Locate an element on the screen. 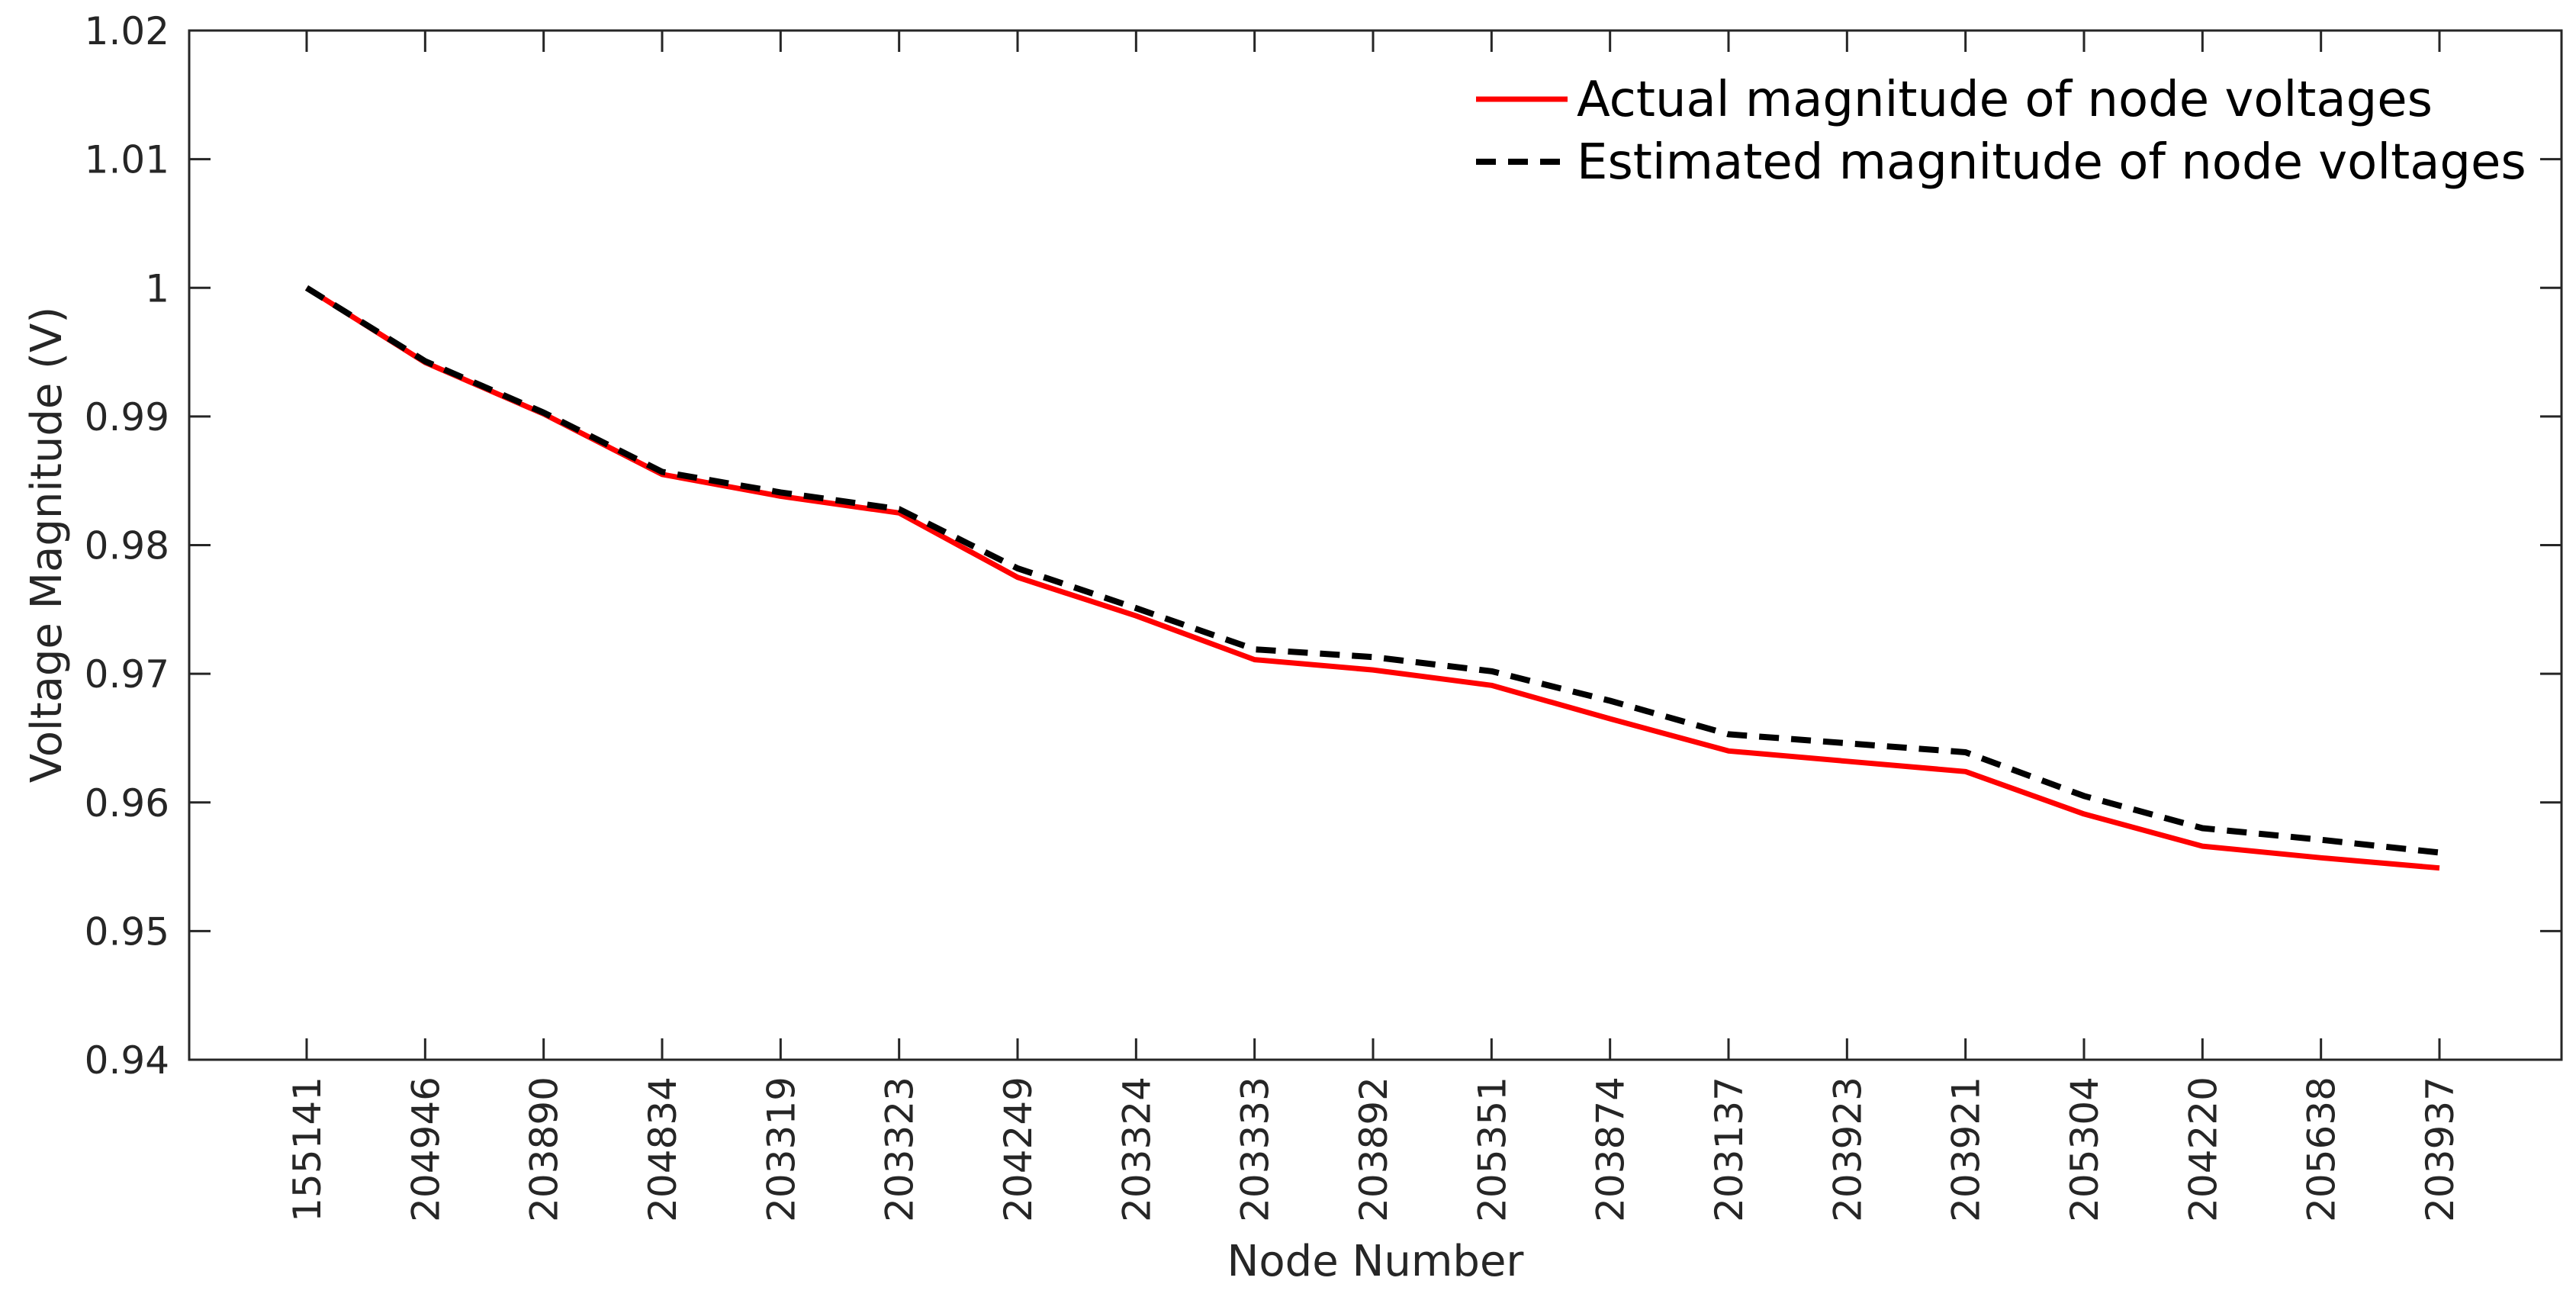 The width and height of the screenshot is (2576, 1297). y-axis-title: Voltage Magnitude (V) is located at coordinates (47, 545).